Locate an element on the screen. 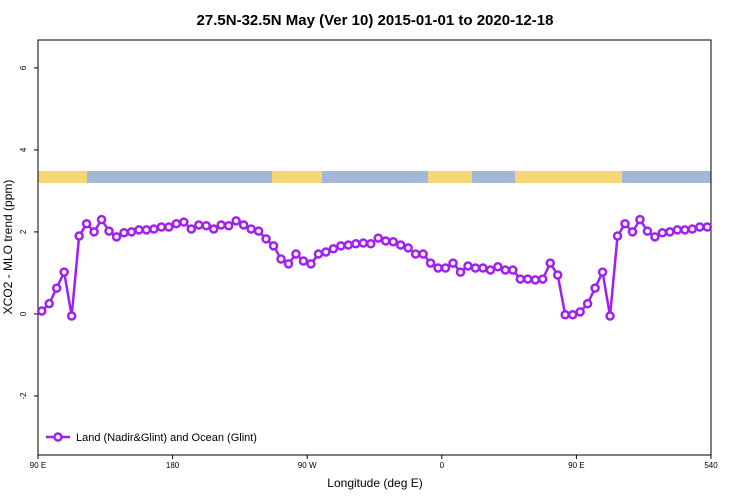 This screenshot has height=500, width=750. y-tick-label: 2 is located at coordinates (23, 231).